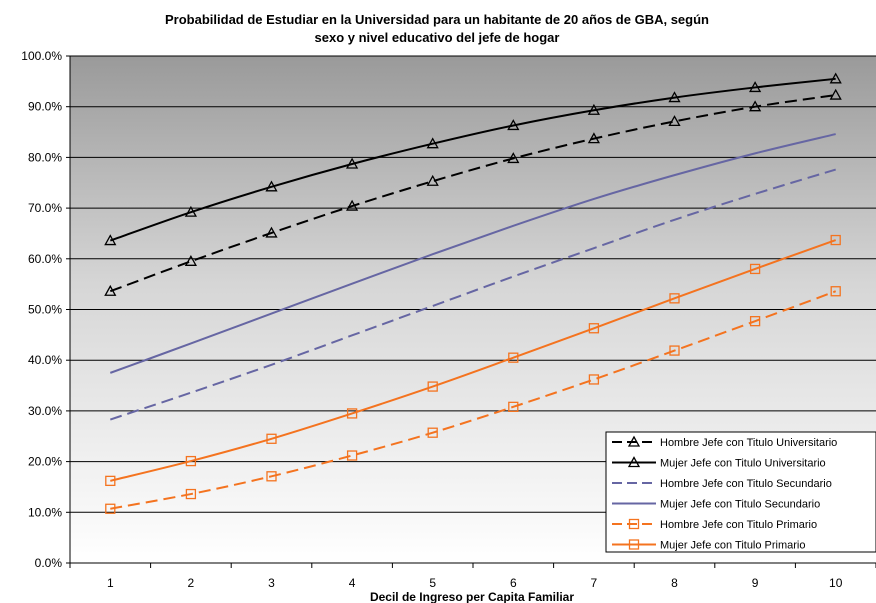 The height and width of the screenshot is (603, 876). Describe the element at coordinates (733, 546) in the screenshot. I see `legend-label: Mujer Jefe con Titulo Primario` at that location.